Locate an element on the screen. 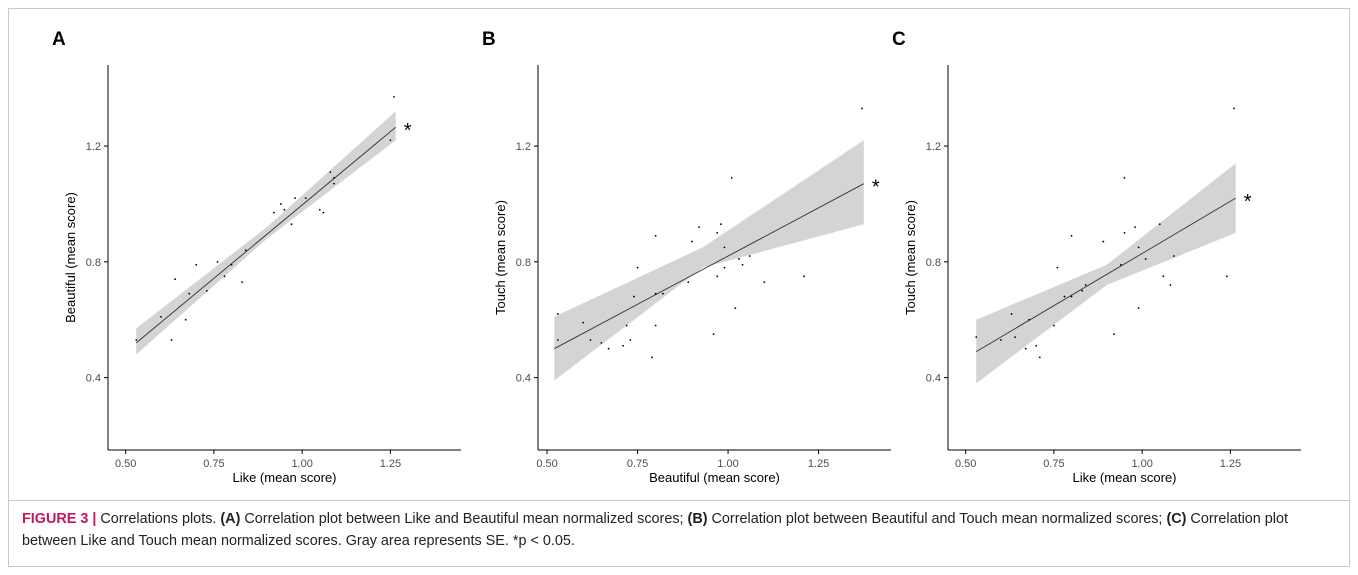 Image resolution: width=1358 pixels, height=575 pixels. y-tick-label-b-1: 0.8 is located at coordinates (523, 263).